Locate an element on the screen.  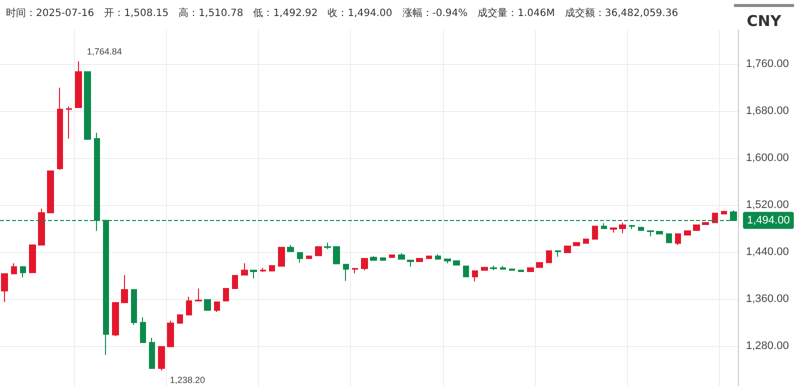
y-tick-label: 1,440.00 is located at coordinates (767, 252).